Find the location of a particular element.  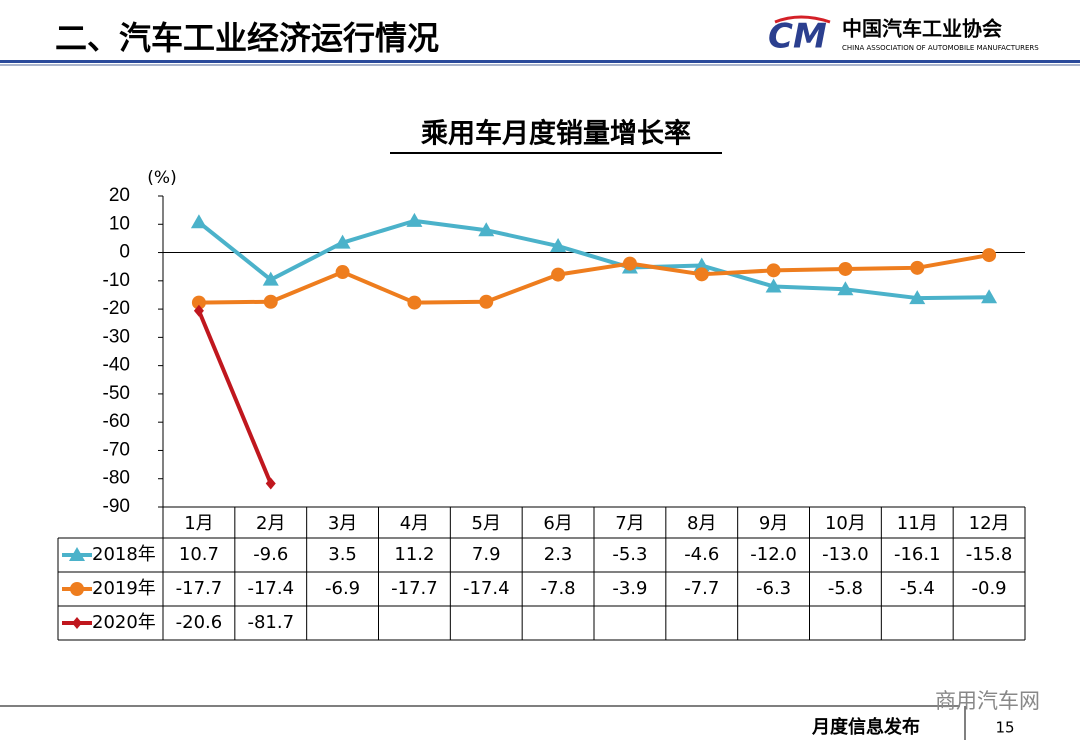

table-value: -4.6 is located at coordinates (701, 554).